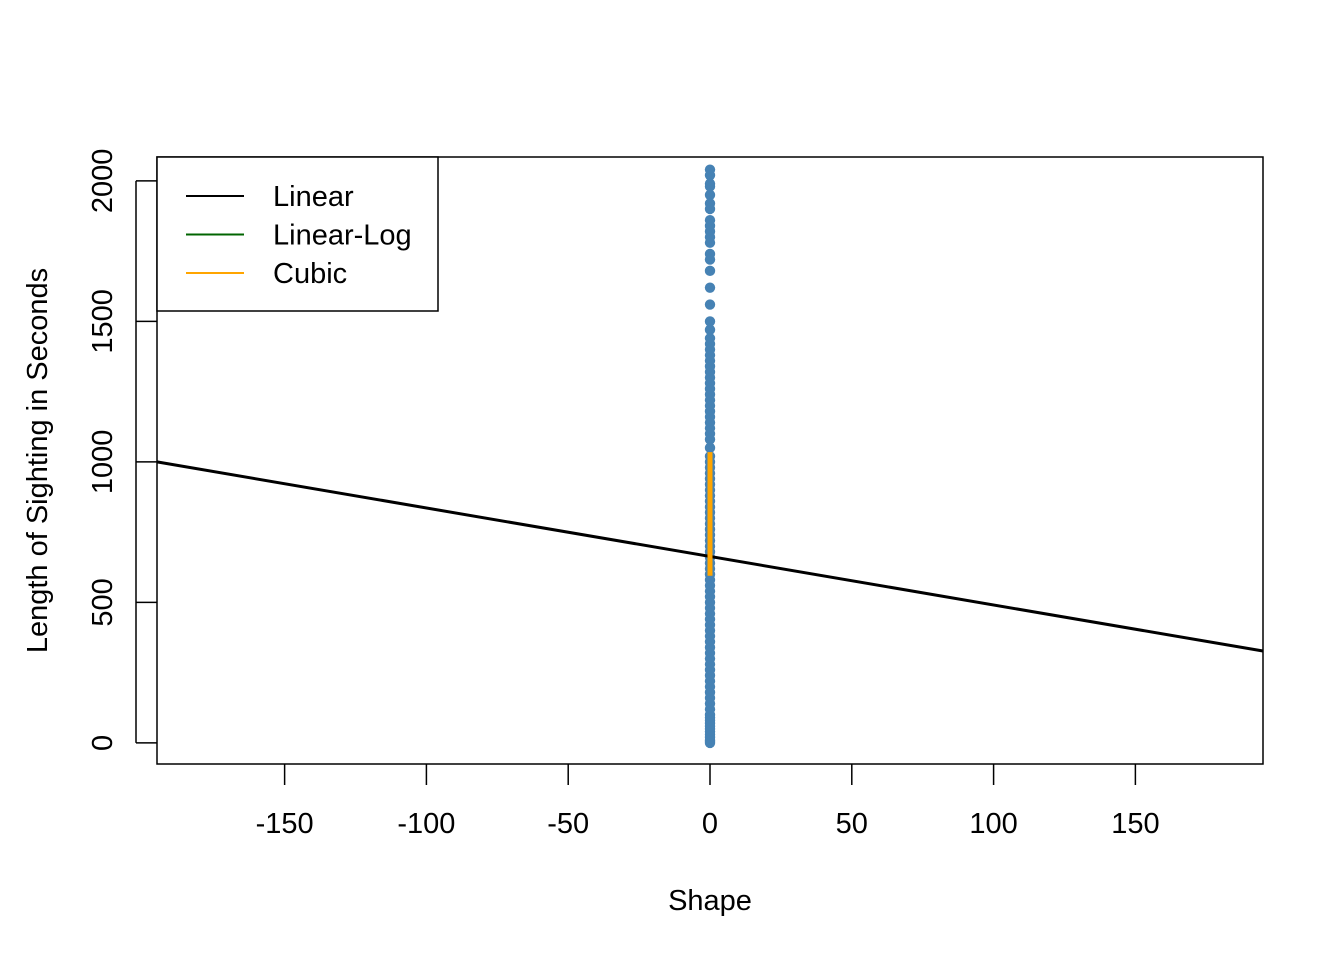  I want to click on y-tick-label: 500, so click(103, 602).